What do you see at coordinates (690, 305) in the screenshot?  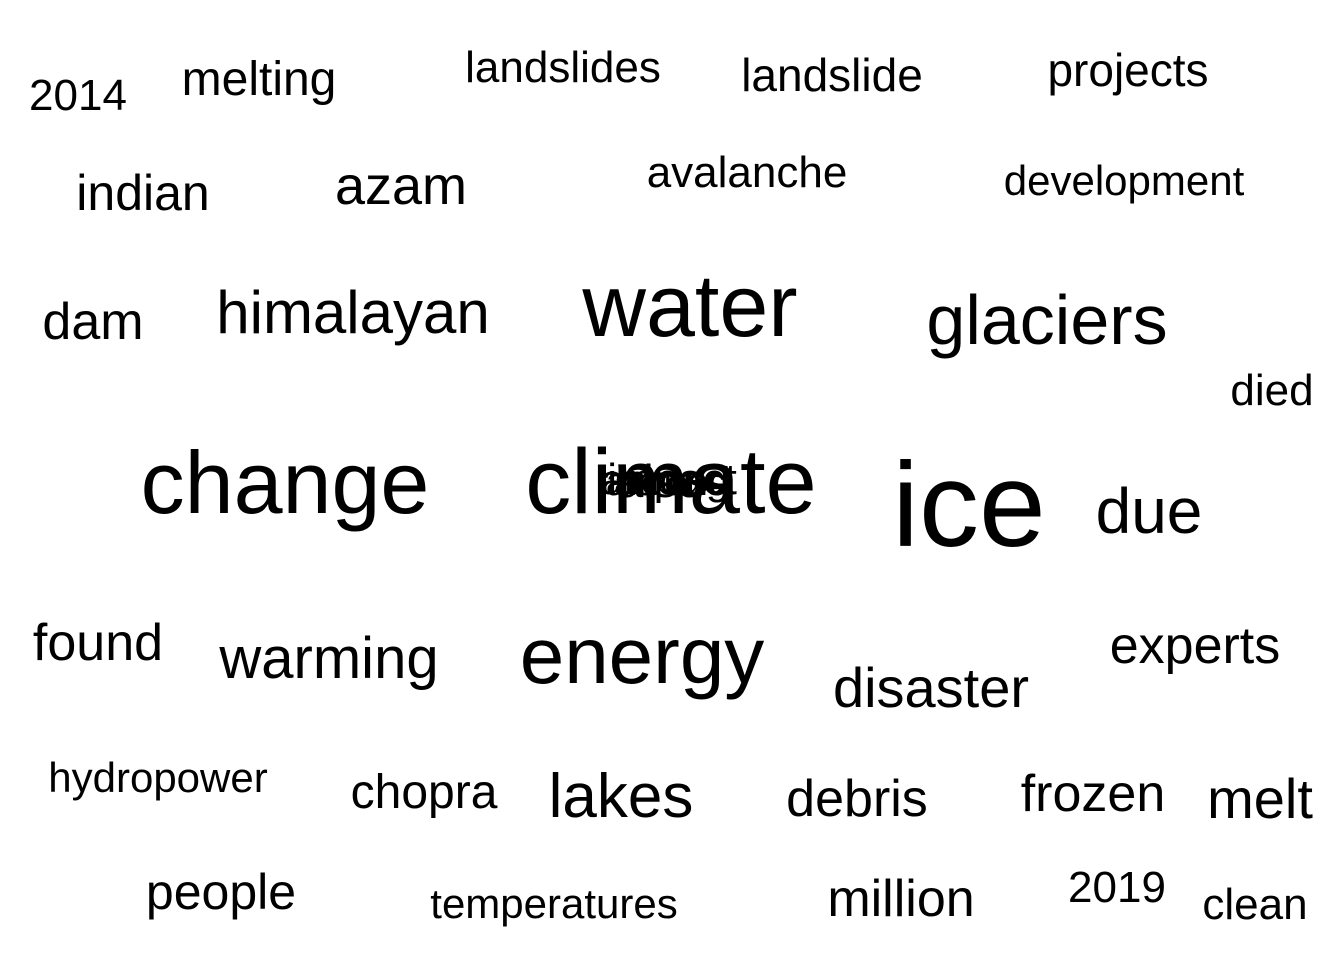 I see `word-water: water` at bounding box center [690, 305].